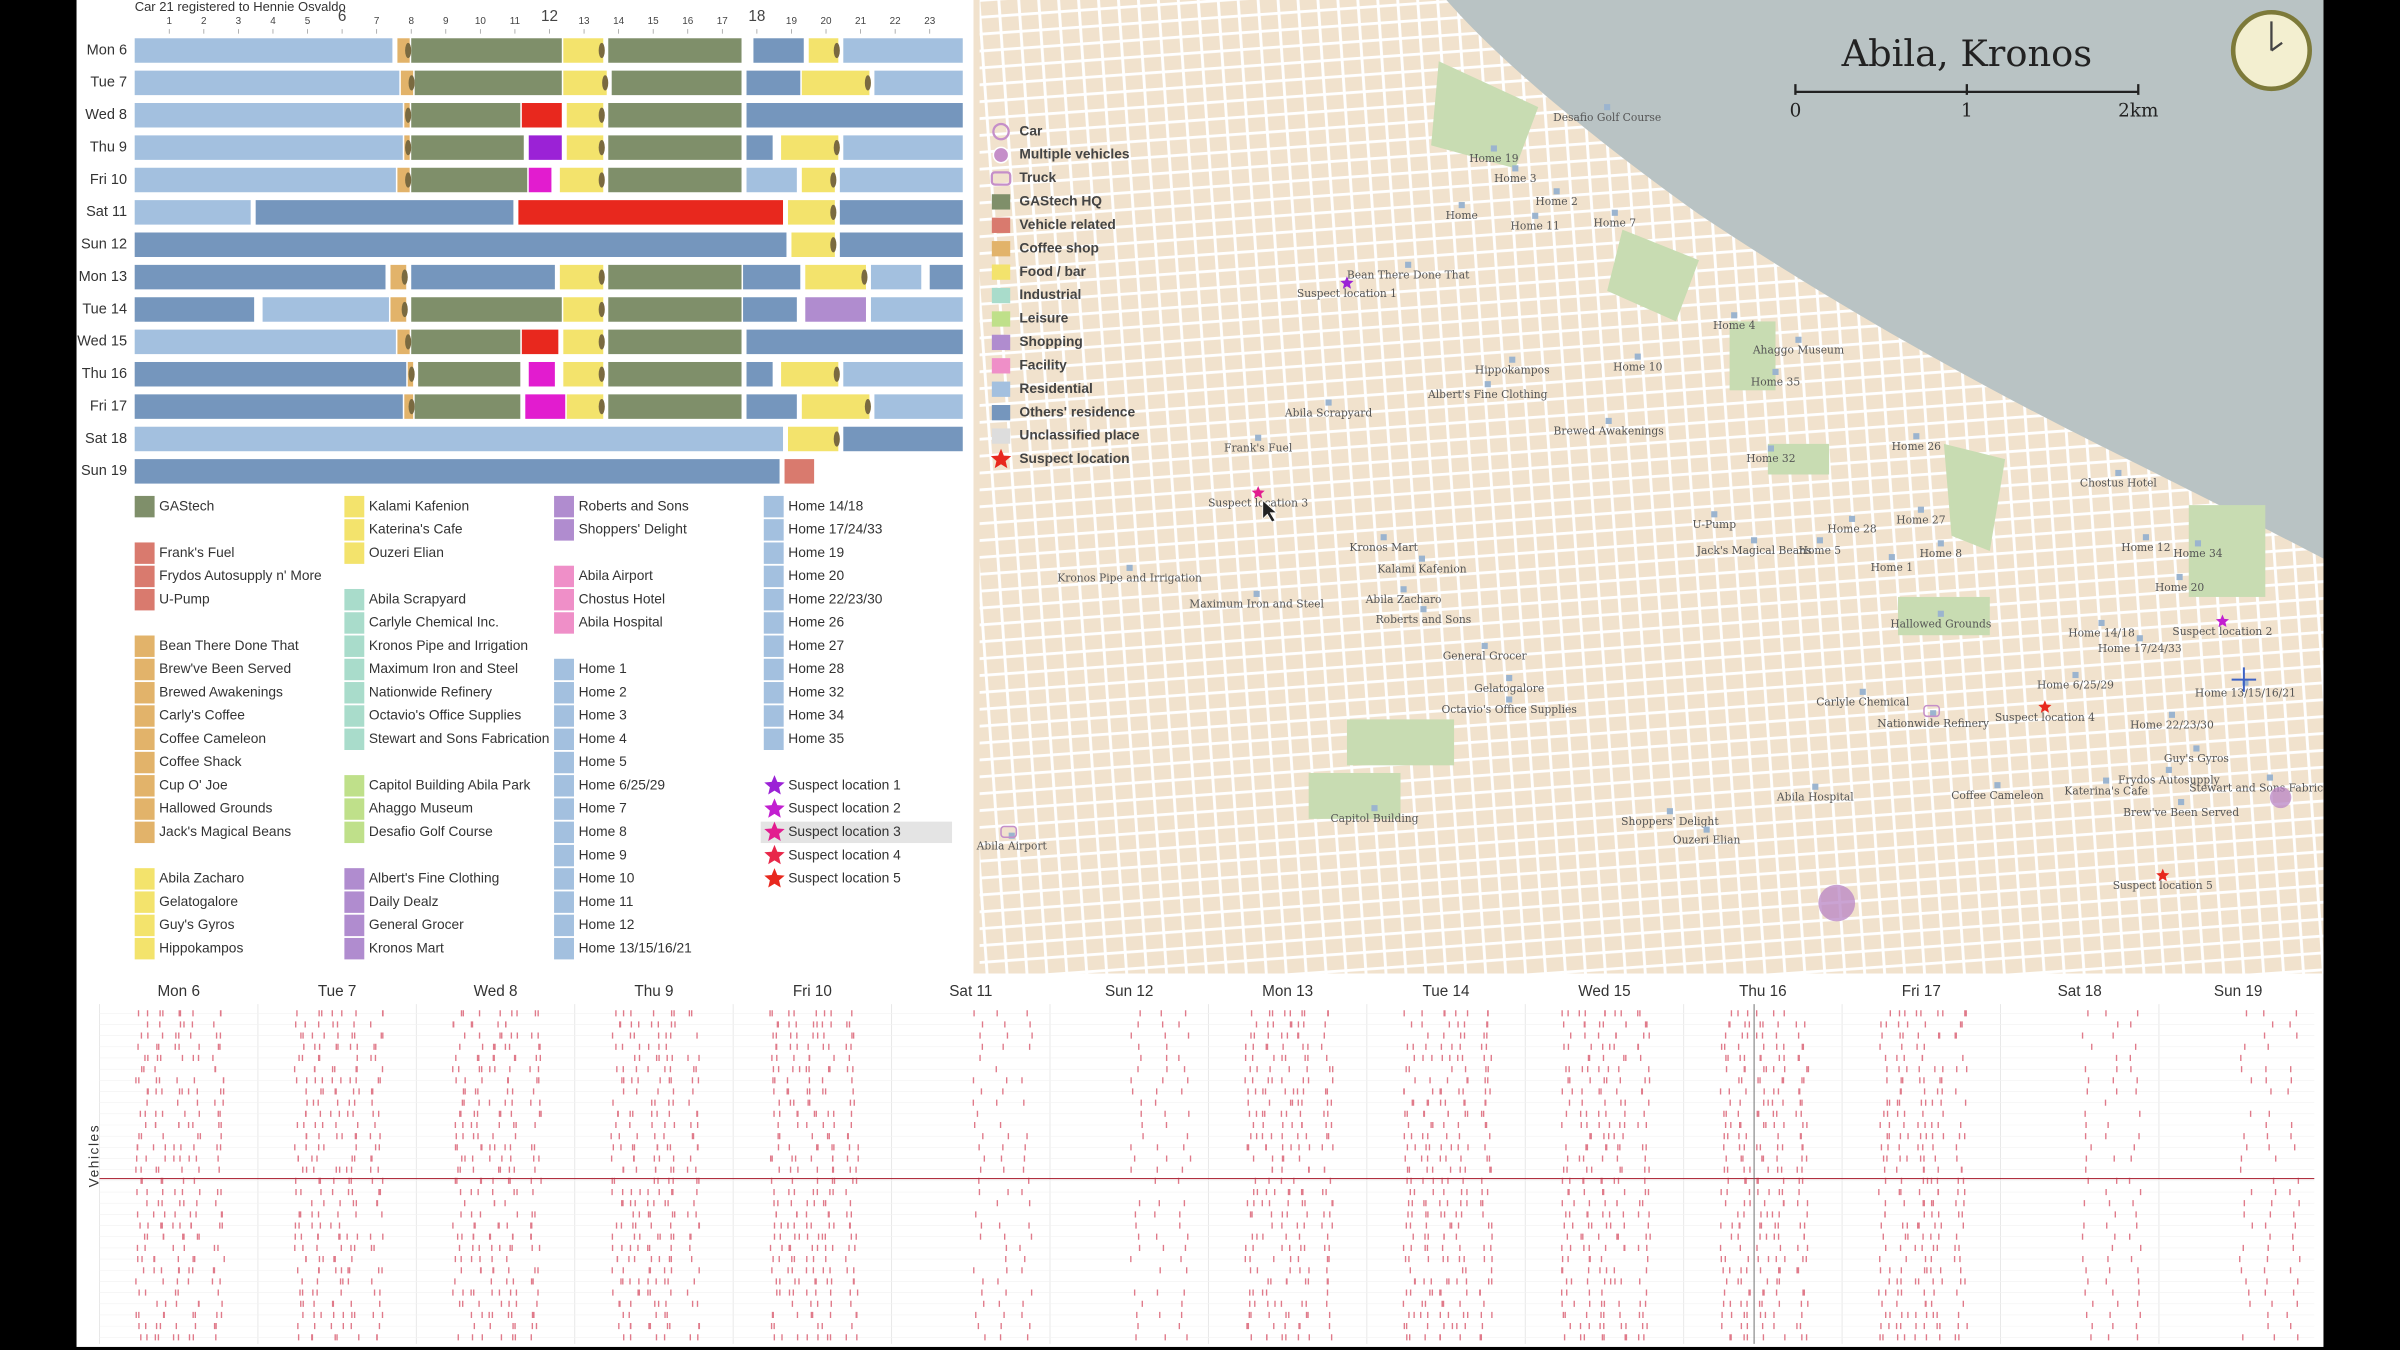 Image resolution: width=2400 pixels, height=1350 pixels. What do you see at coordinates (240, 575) in the screenshot?
I see `legend-label: Frydos Autosupply n' More` at bounding box center [240, 575].